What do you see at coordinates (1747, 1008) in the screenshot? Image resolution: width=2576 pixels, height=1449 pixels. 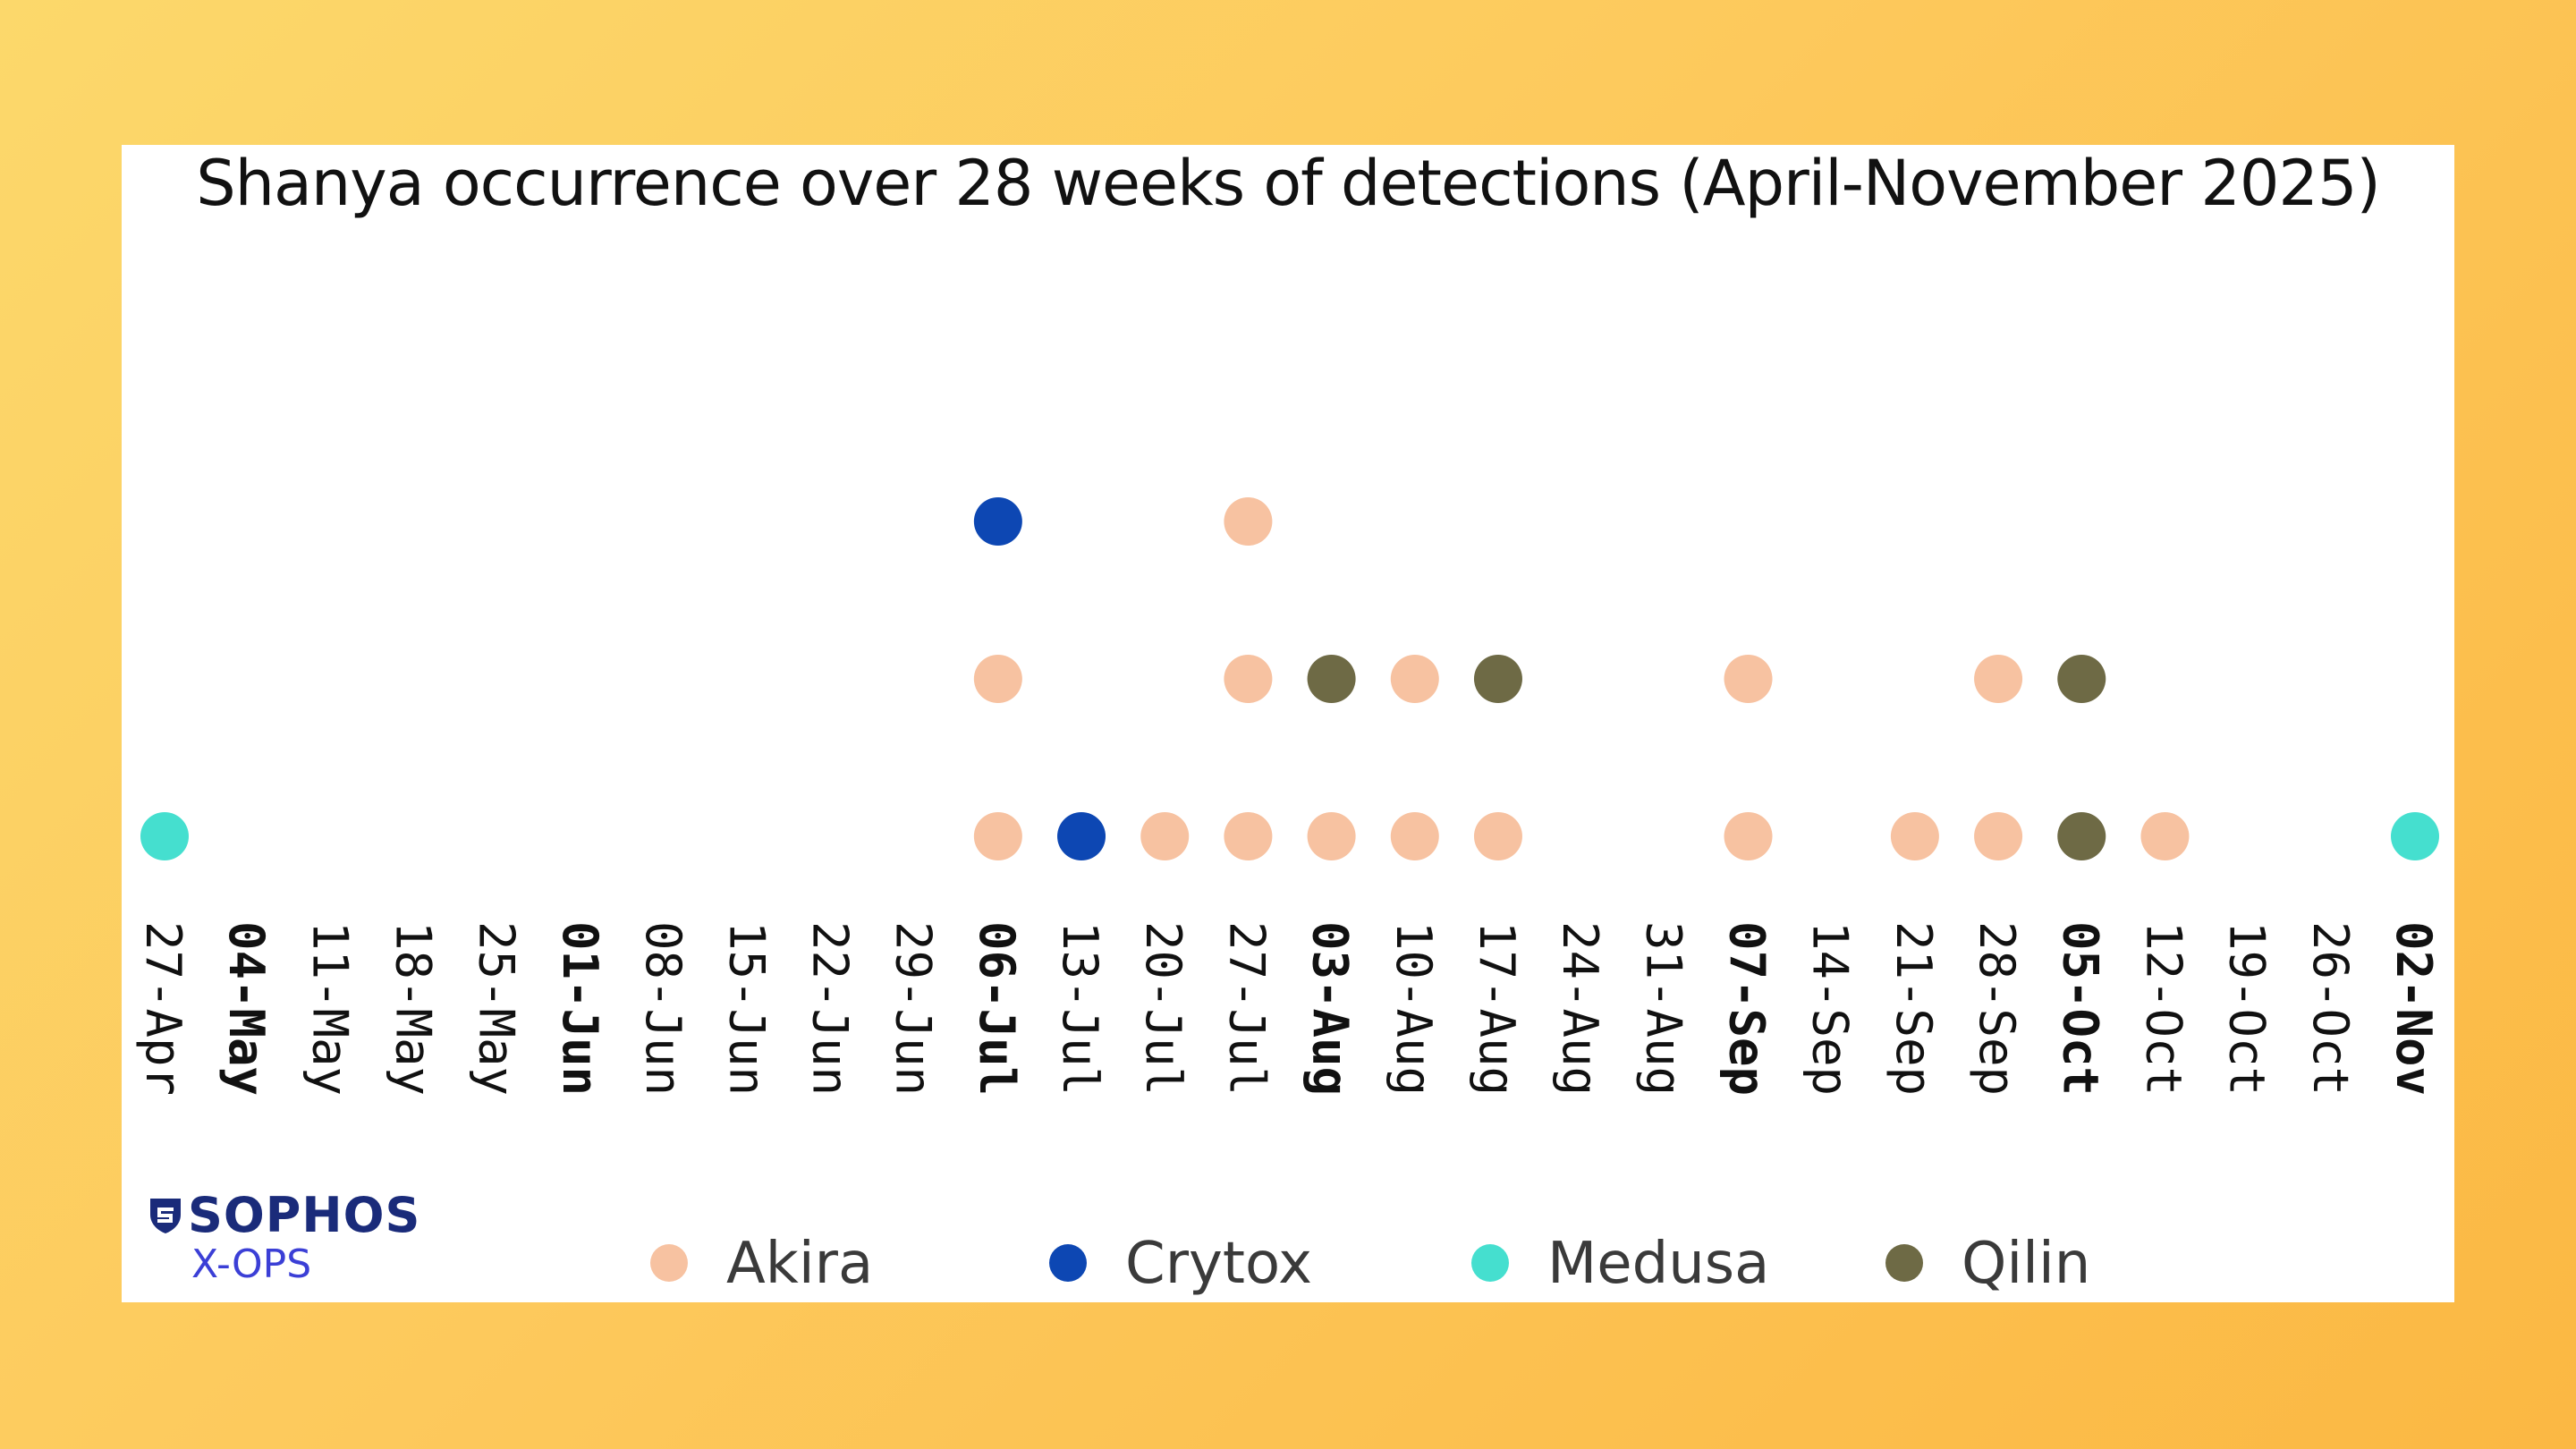 I see `tick-label-07-sep: 07-Sep` at bounding box center [1747, 1008].